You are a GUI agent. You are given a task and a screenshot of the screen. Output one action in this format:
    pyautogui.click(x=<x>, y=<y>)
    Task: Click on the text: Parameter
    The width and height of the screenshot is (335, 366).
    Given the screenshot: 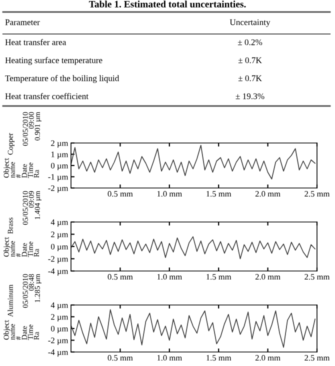 What is the action you would take?
    pyautogui.click(x=22, y=22)
    